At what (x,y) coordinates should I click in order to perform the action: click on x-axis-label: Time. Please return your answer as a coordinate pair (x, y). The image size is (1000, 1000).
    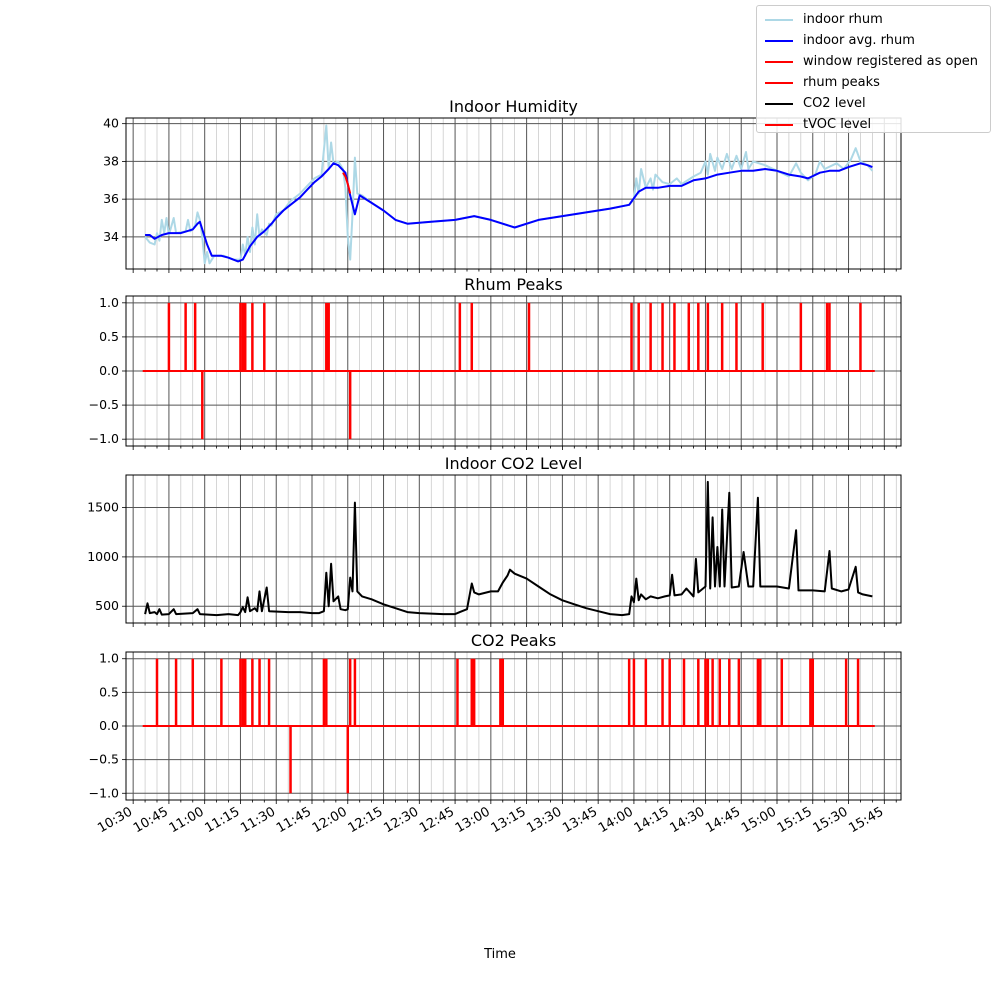
    Looking at the image, I should click on (500, 954).